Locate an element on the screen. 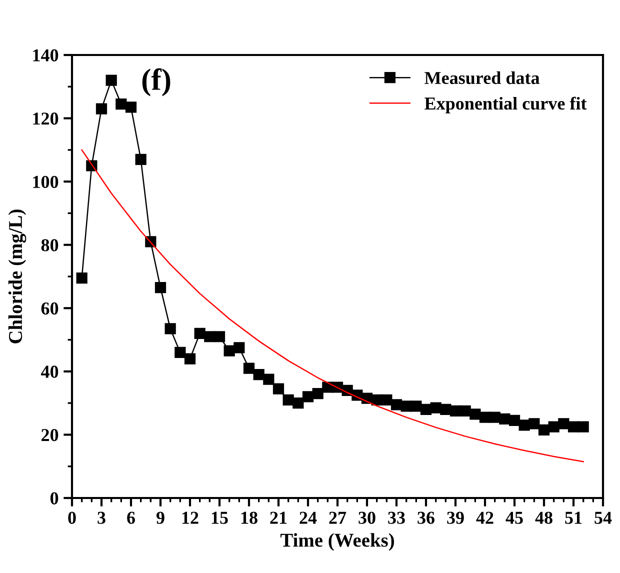 The height and width of the screenshot is (573, 620). y-tick-label: 40 is located at coordinates (49, 372).